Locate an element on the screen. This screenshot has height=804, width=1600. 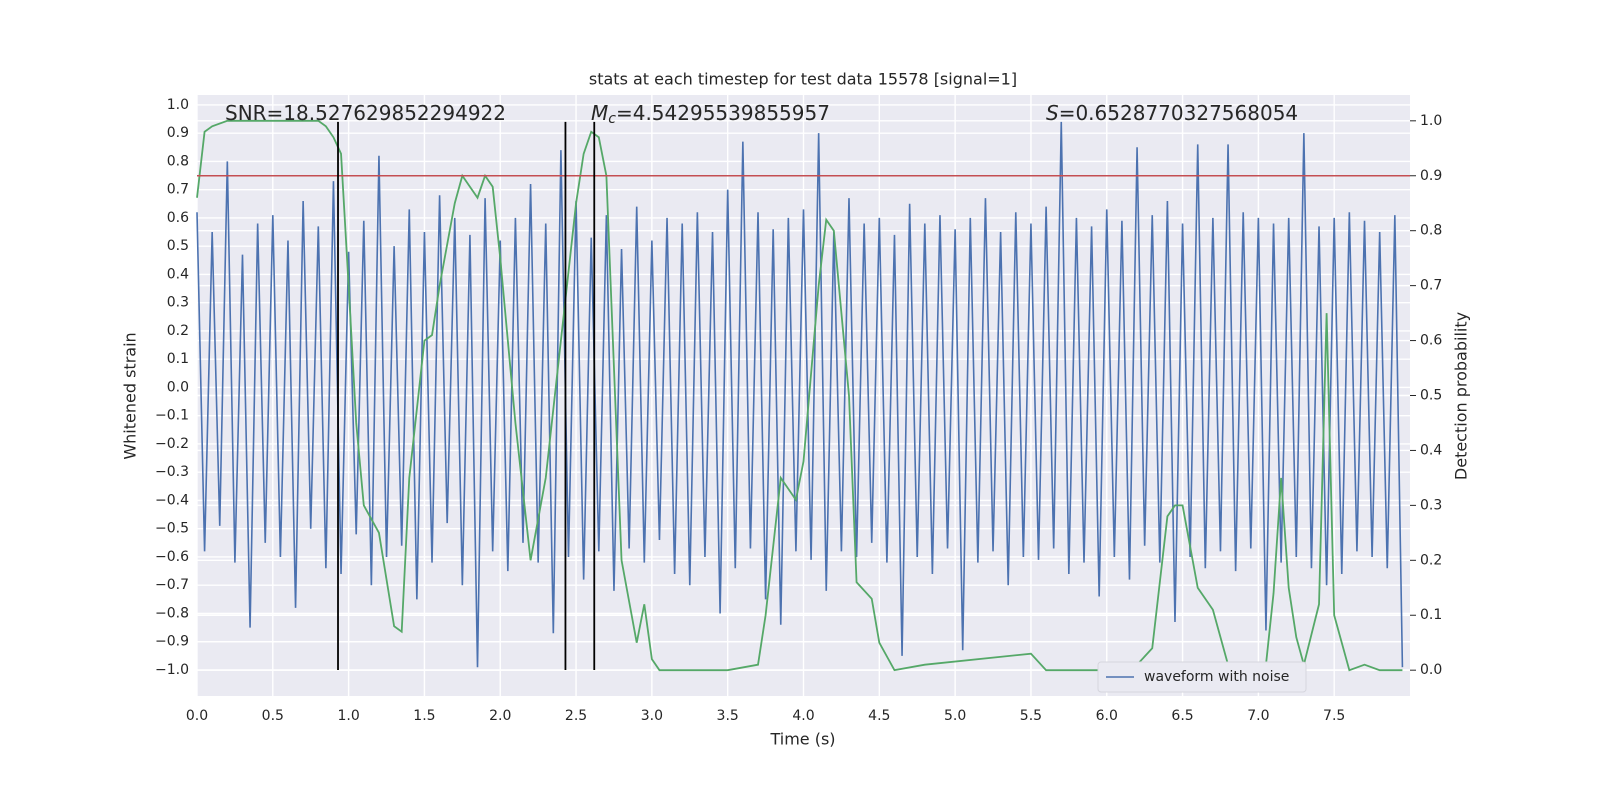
y-tick-label: 0.2 is located at coordinates (178, 331).